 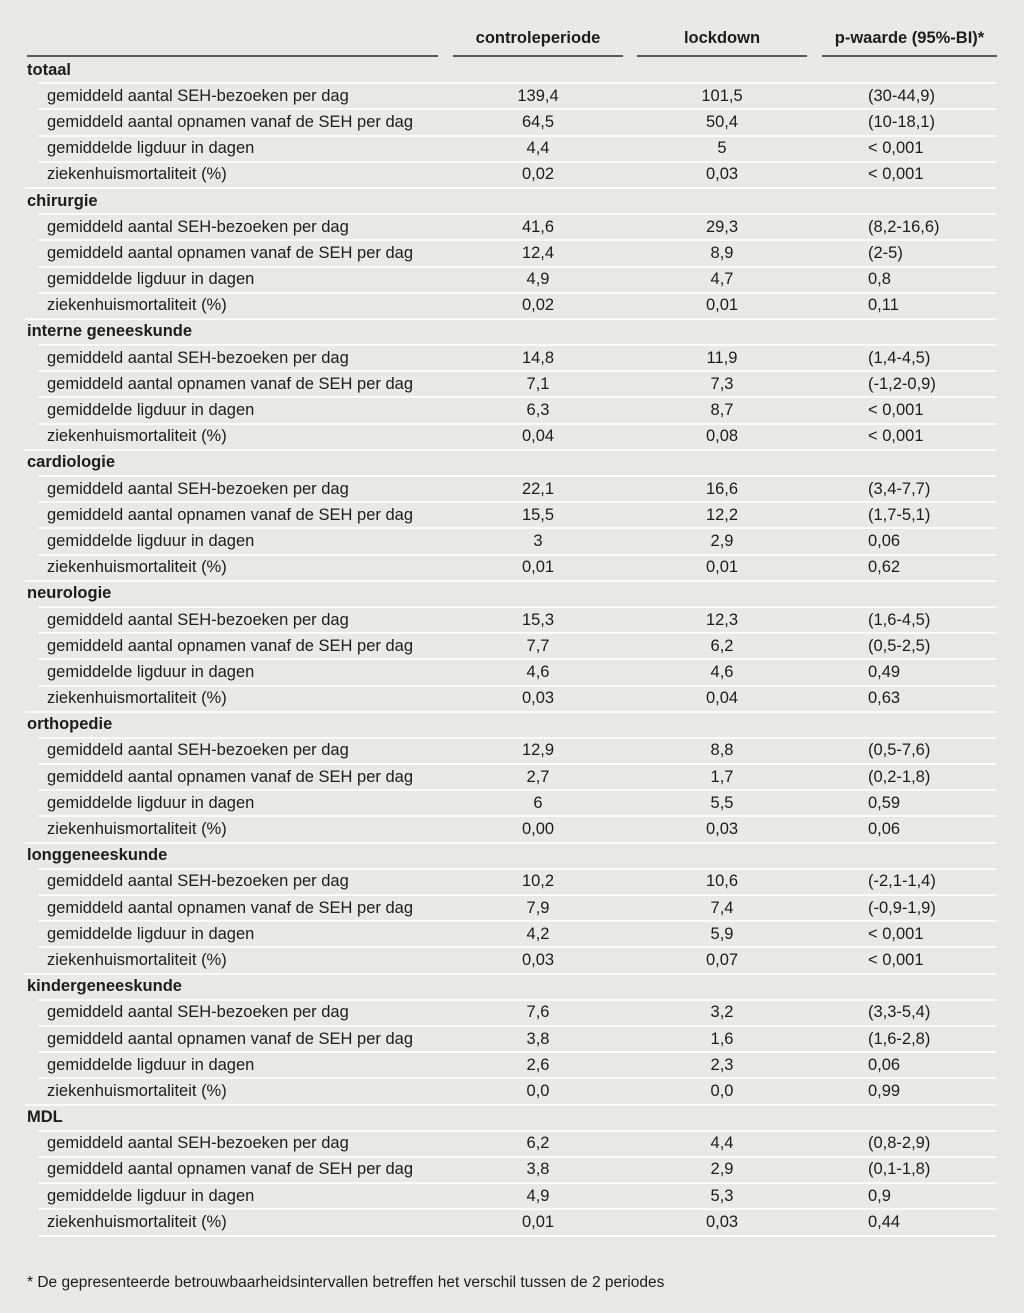 What do you see at coordinates (538, 1090) in the screenshot?
I see `cell-controleperiode: 0,0` at bounding box center [538, 1090].